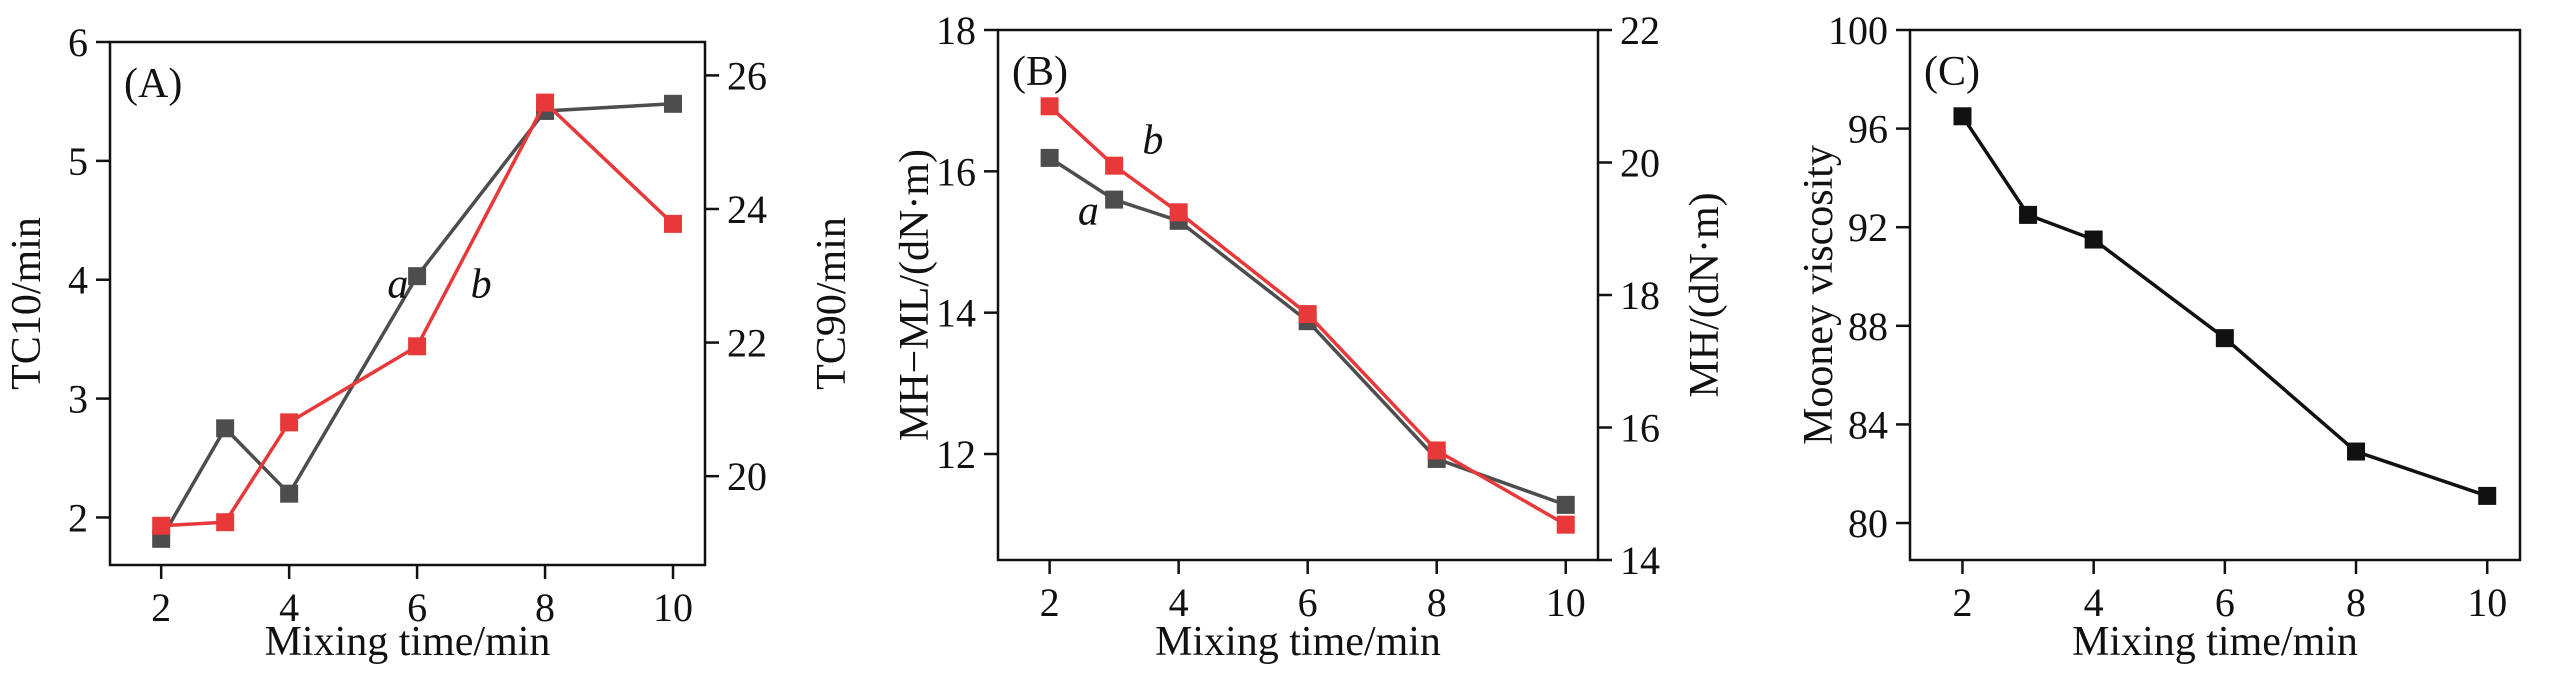 The height and width of the screenshot is (680, 2567). Describe the element at coordinates (747, 209) in the screenshot. I see `y2-tick-label: 24` at that location.